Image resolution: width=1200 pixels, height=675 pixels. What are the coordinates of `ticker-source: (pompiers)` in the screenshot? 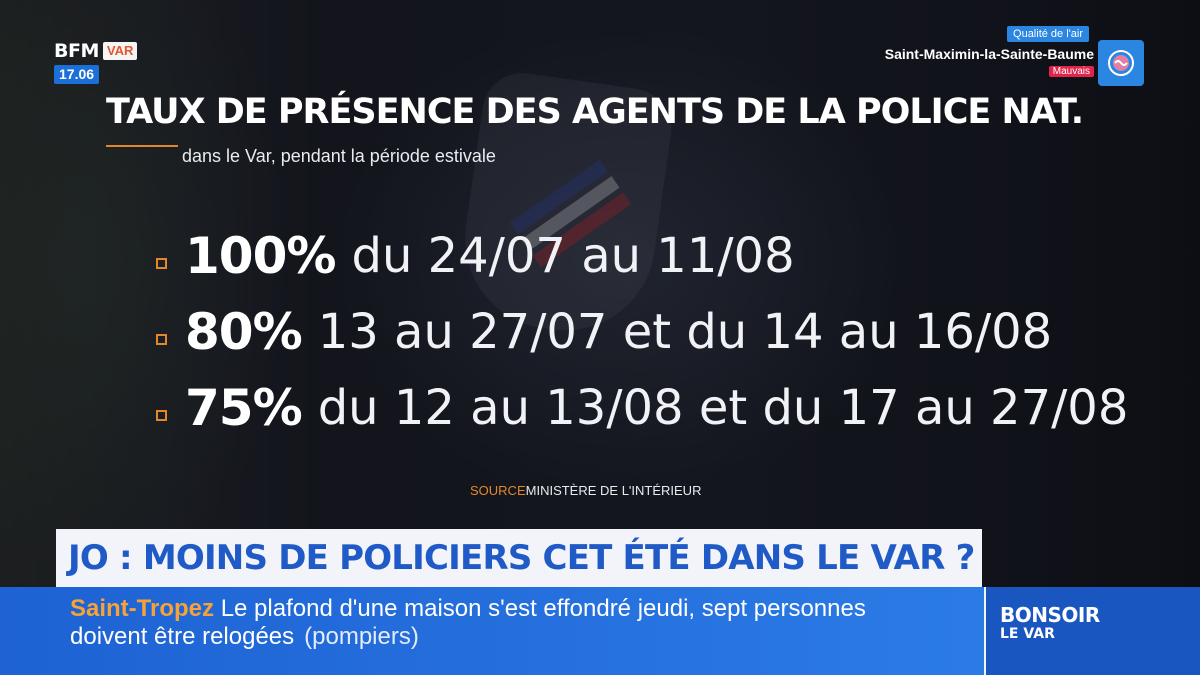 It's located at (361, 636).